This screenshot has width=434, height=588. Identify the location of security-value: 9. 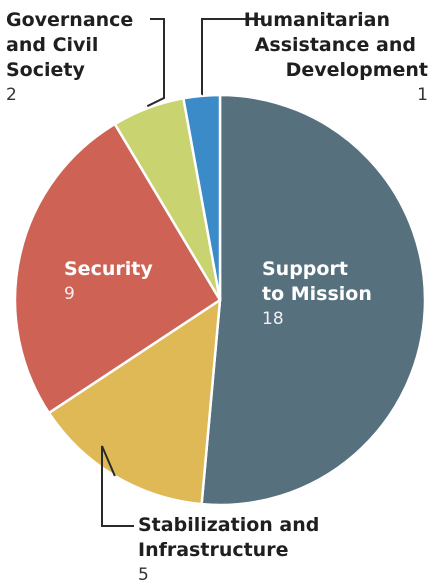
(69, 294).